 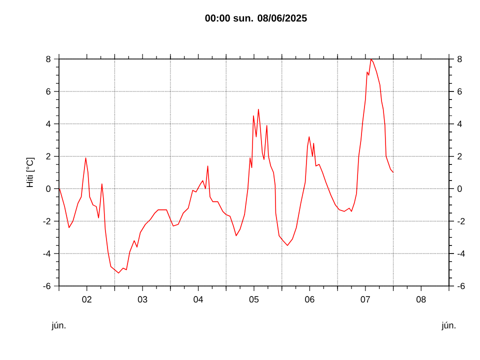 I want to click on y-tick-label: -6, so click(x=46, y=286).